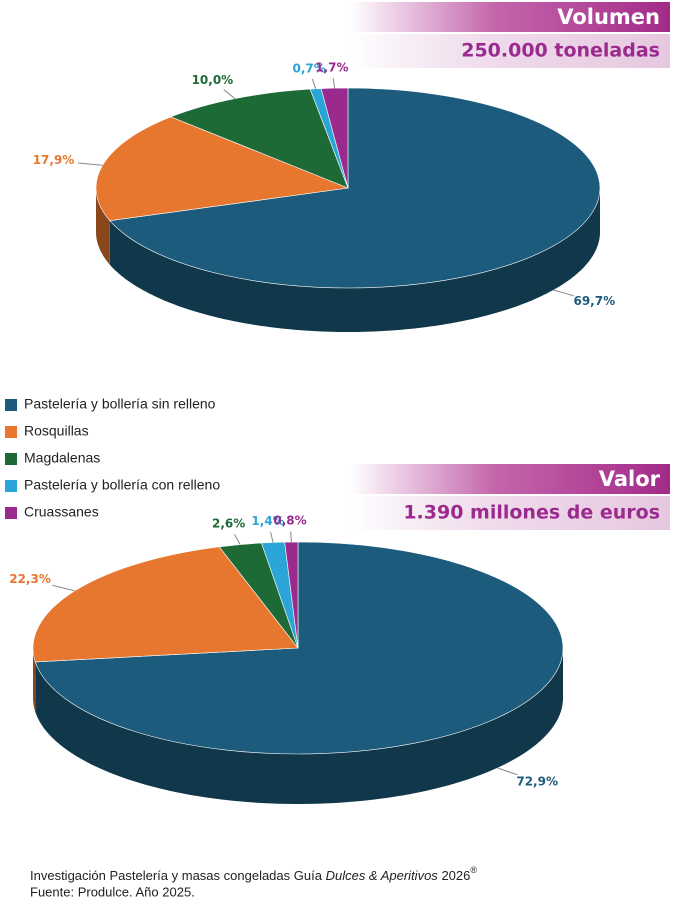 This screenshot has width=687, height=900. What do you see at coordinates (62, 458) in the screenshot?
I see `legend-label: Magdalenas` at bounding box center [62, 458].